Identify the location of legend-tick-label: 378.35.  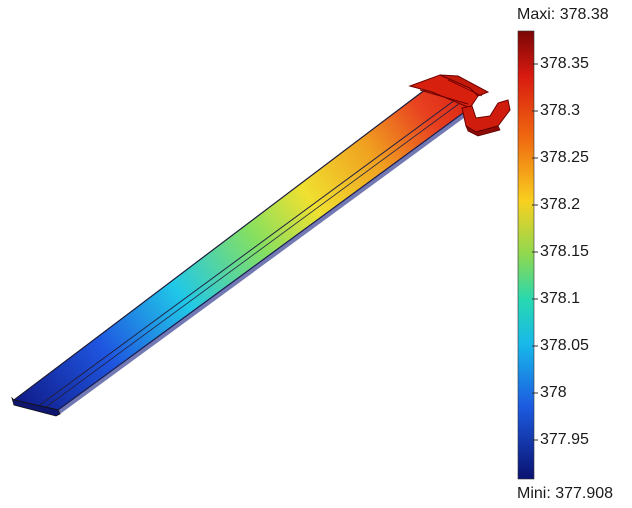
(564, 63).